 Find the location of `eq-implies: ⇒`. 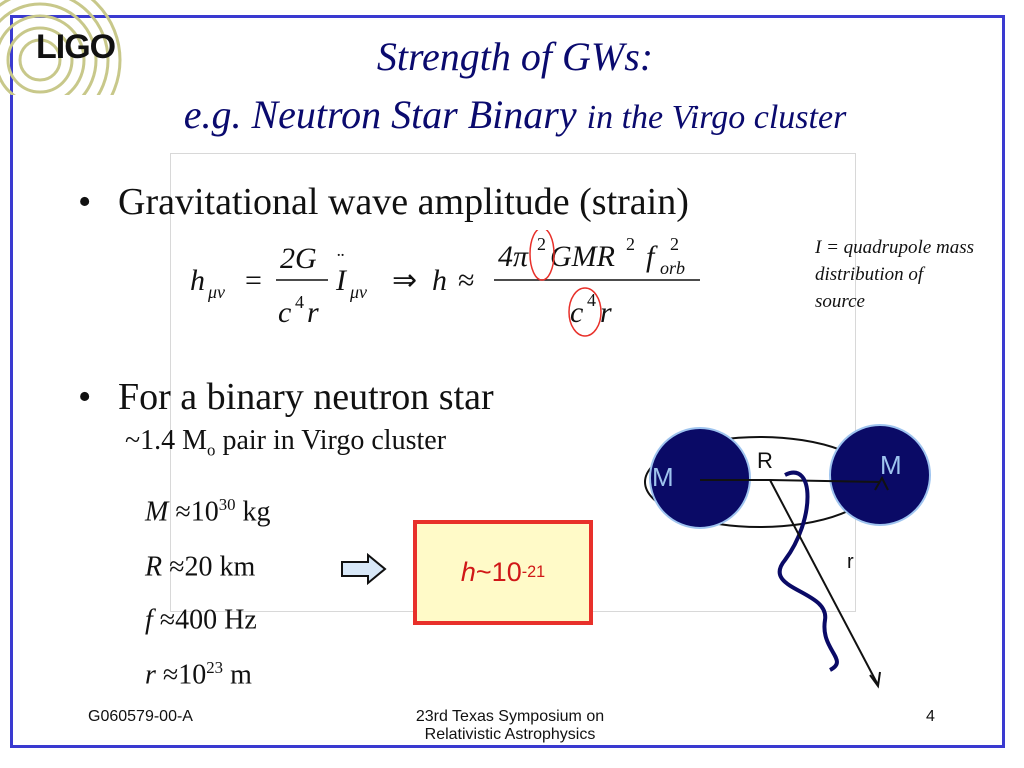

eq-implies: ⇒ is located at coordinates (404, 280).